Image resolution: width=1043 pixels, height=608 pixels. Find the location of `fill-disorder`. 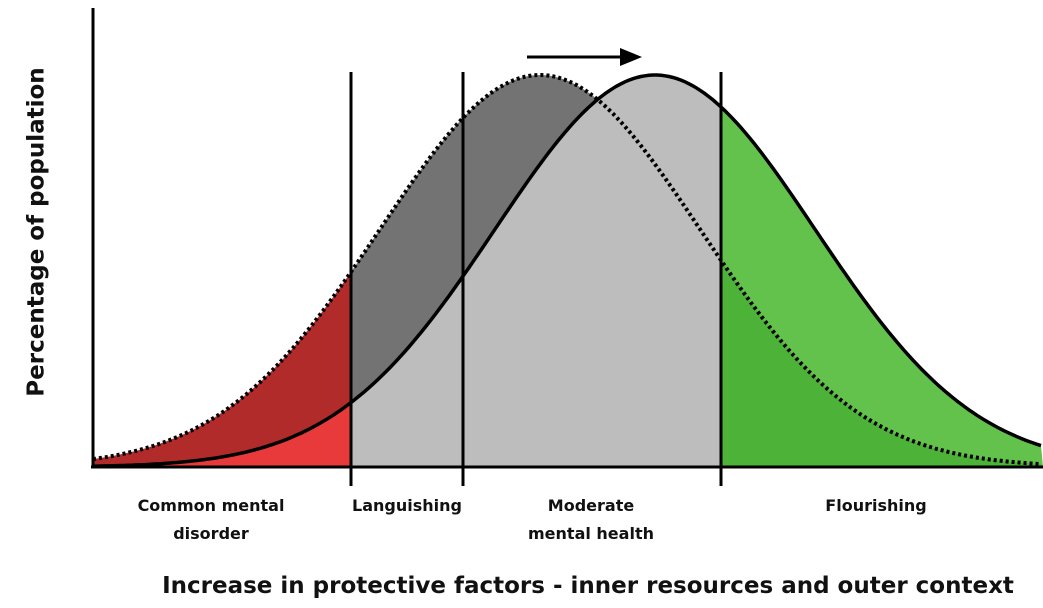

fill-disorder is located at coordinates (222, 434).